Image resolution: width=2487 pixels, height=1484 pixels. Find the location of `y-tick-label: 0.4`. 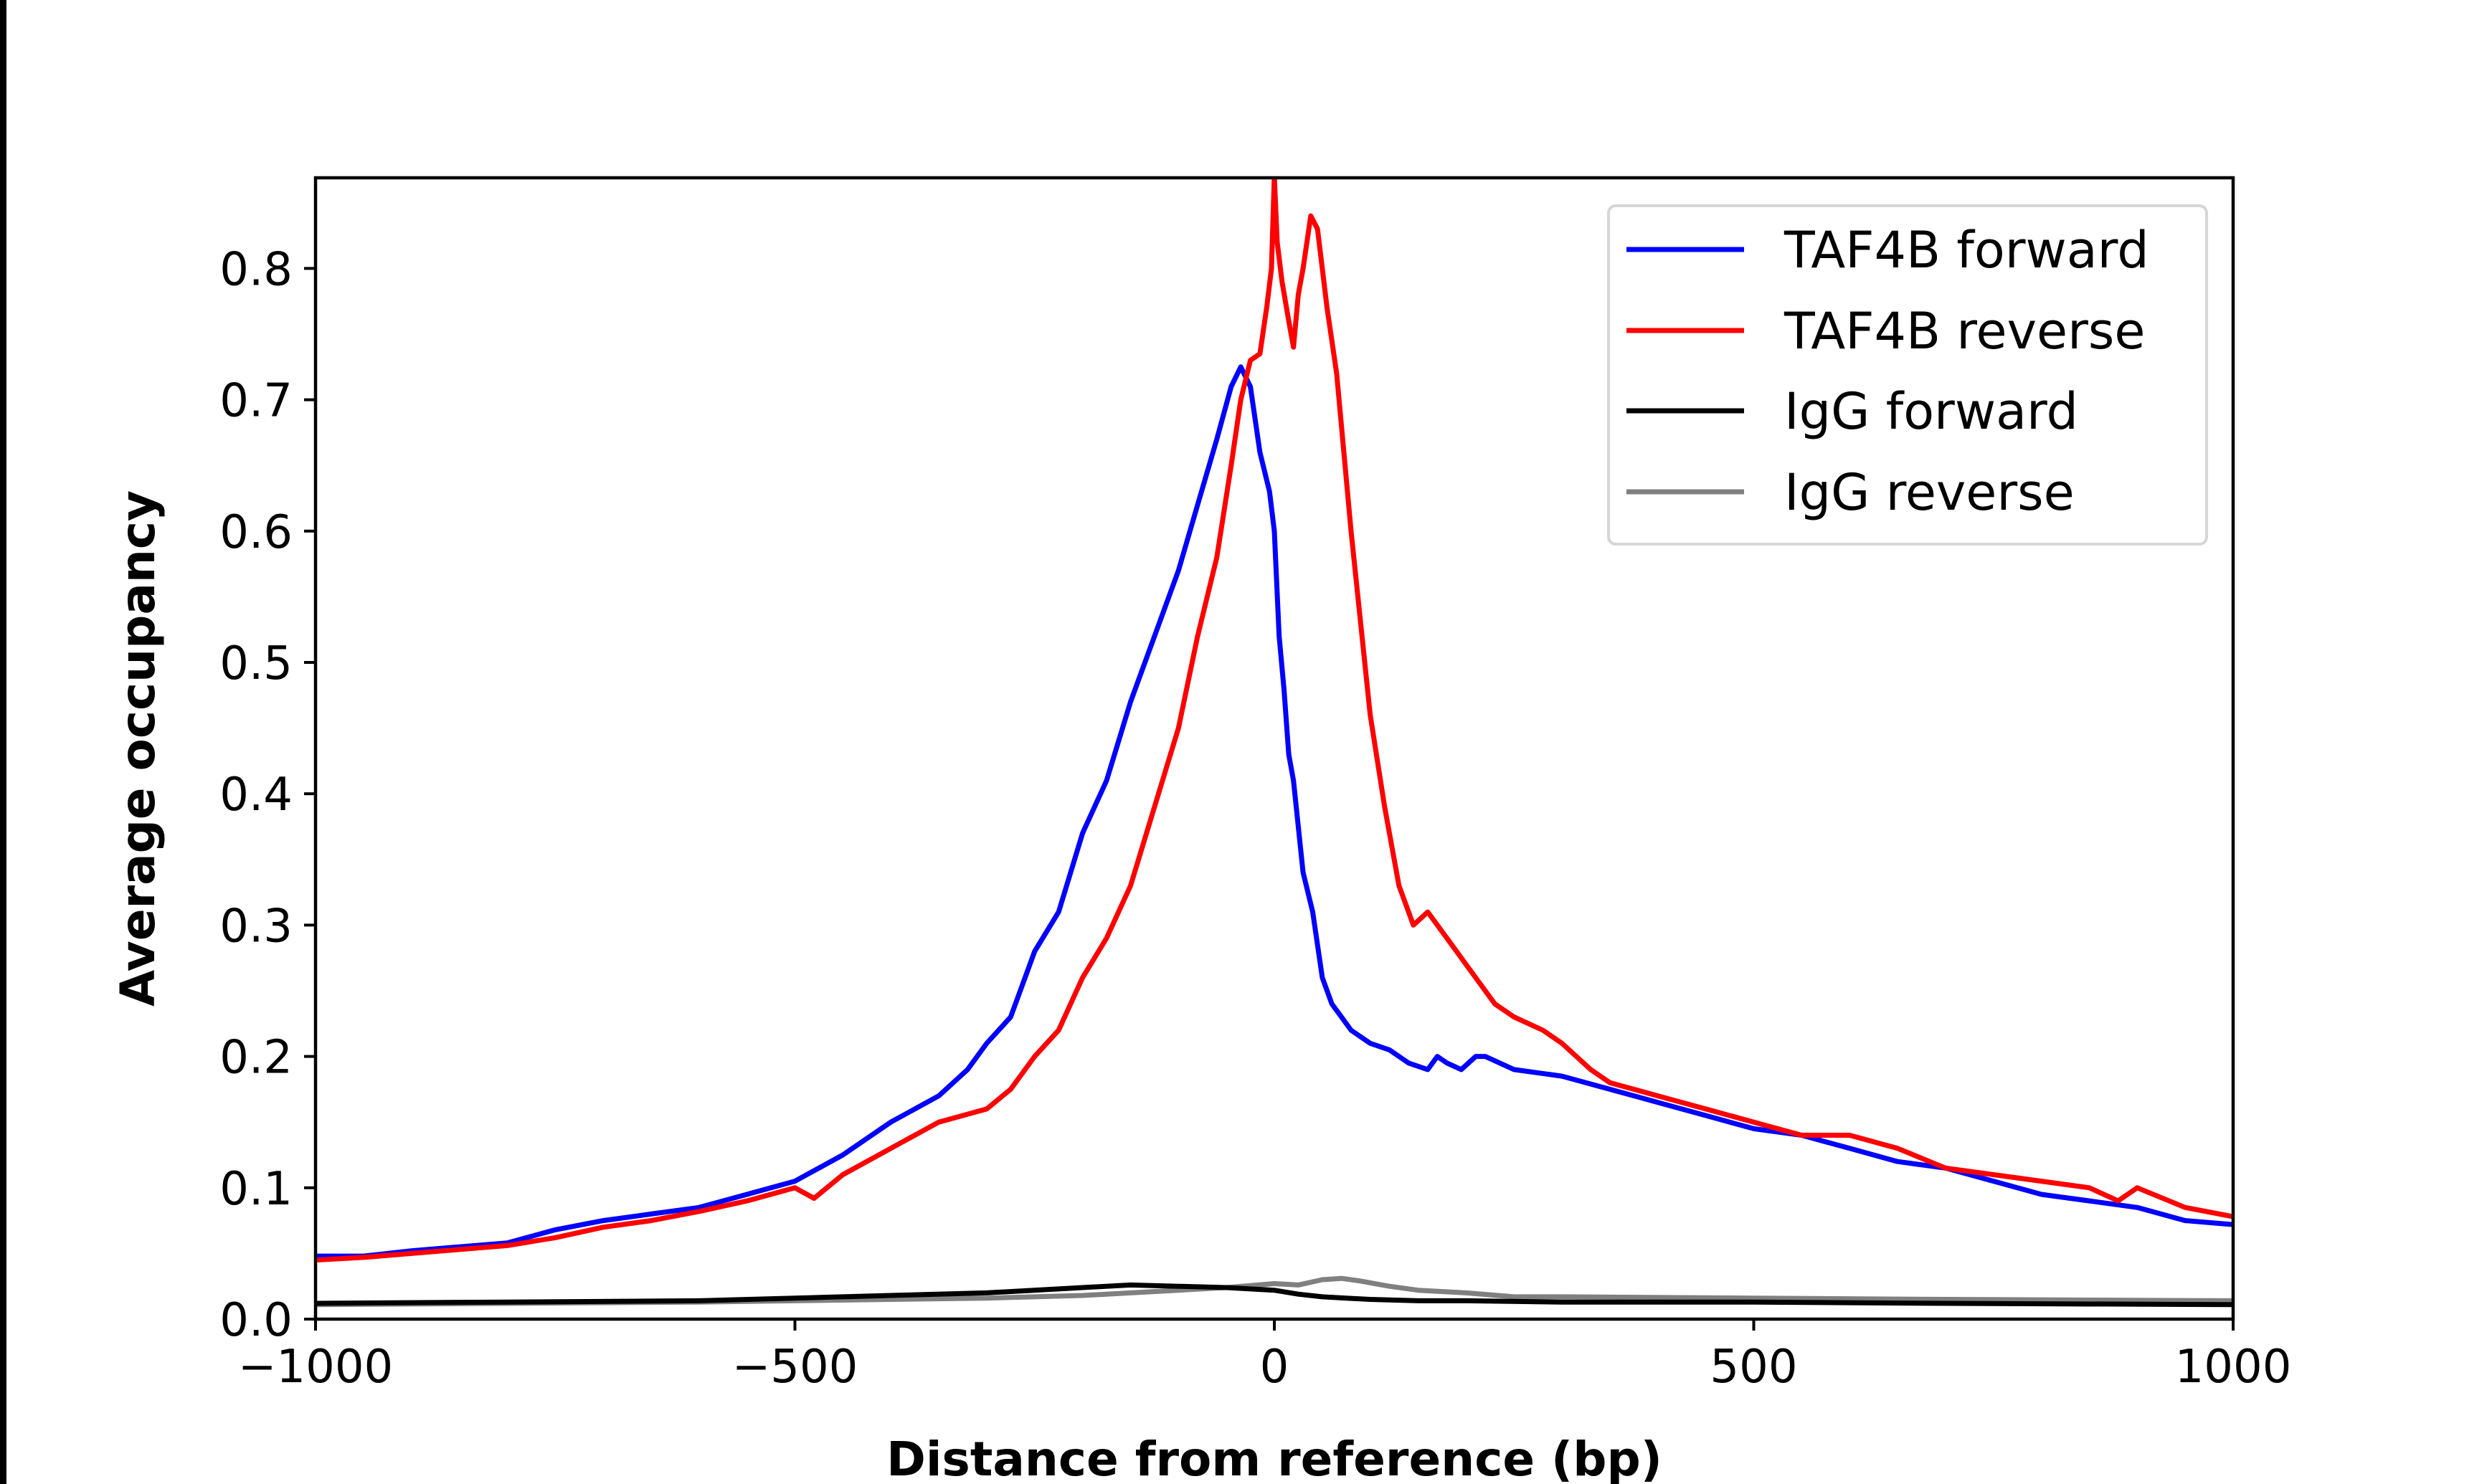

y-tick-label: 0.4 is located at coordinates (256, 796).